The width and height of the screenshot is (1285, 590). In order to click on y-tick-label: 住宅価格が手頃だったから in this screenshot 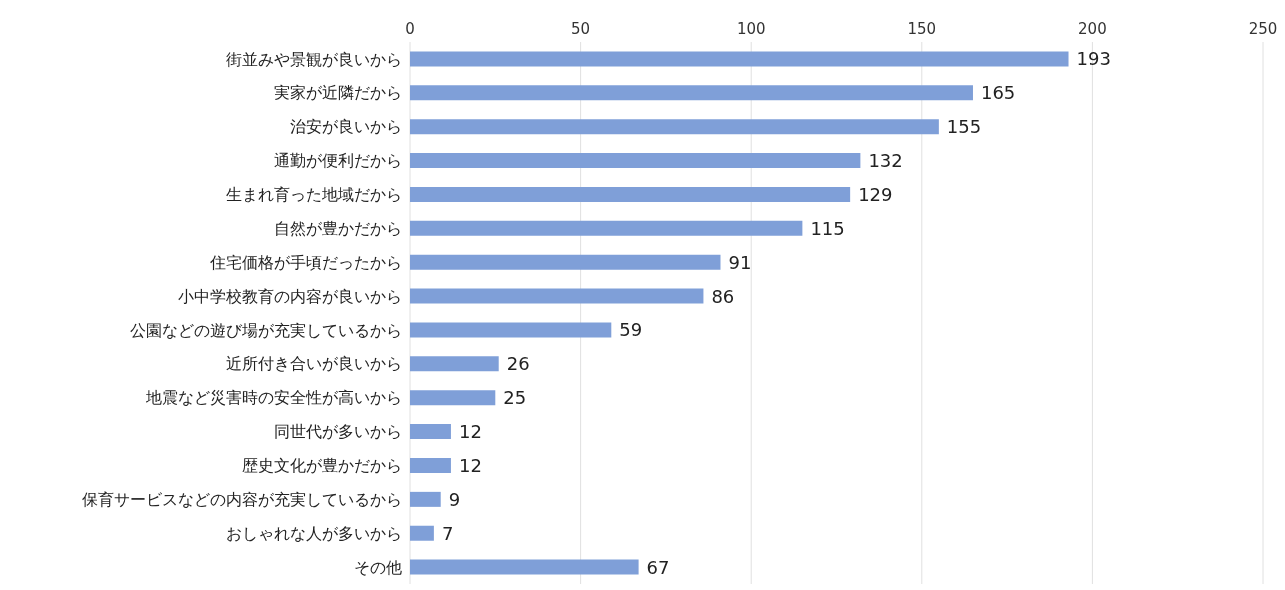, I will do `click(305, 262)`.